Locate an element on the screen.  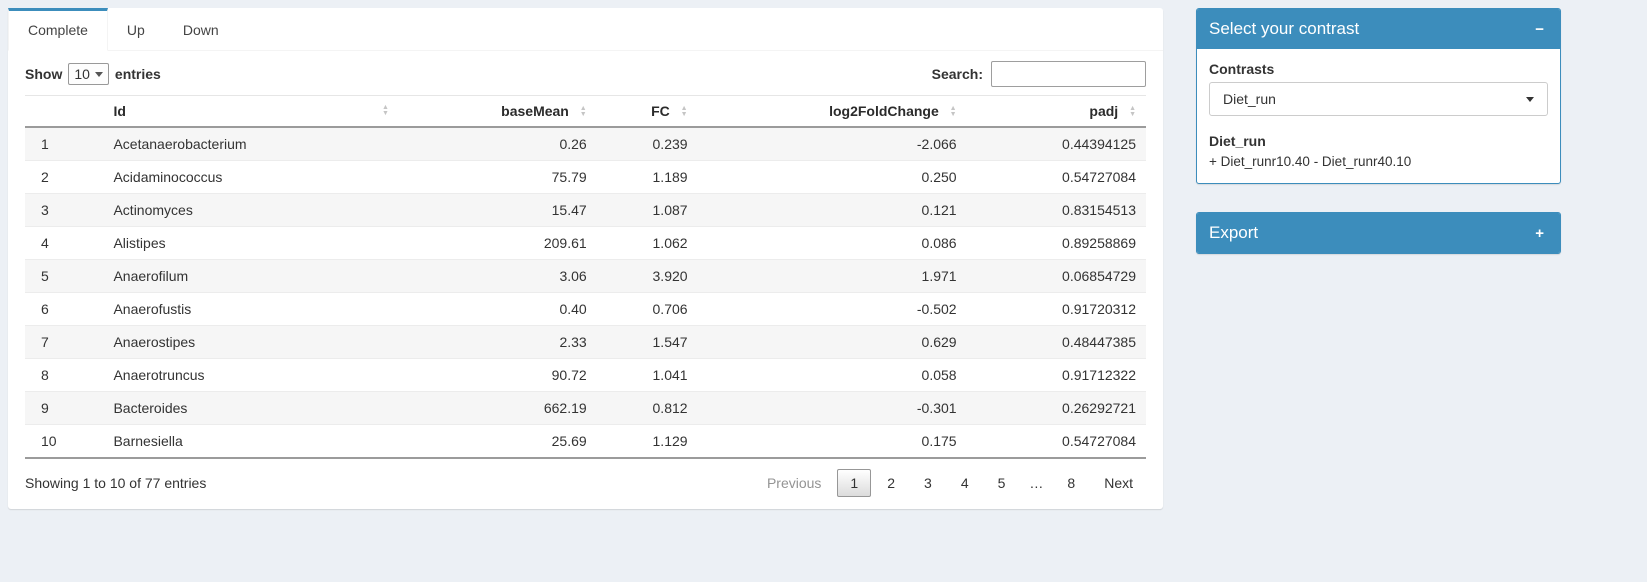
contrast-select: Diet_run is located at coordinates (1378, 99).